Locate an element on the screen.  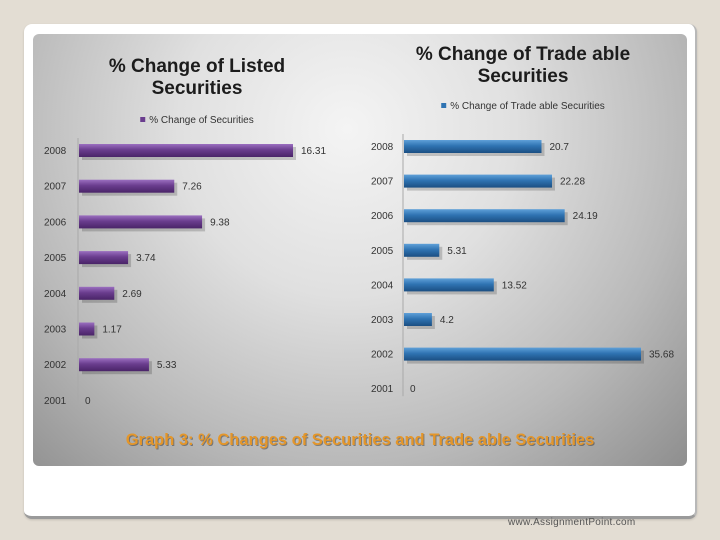
chart1-value-label: 0 is located at coordinates (88, 401).